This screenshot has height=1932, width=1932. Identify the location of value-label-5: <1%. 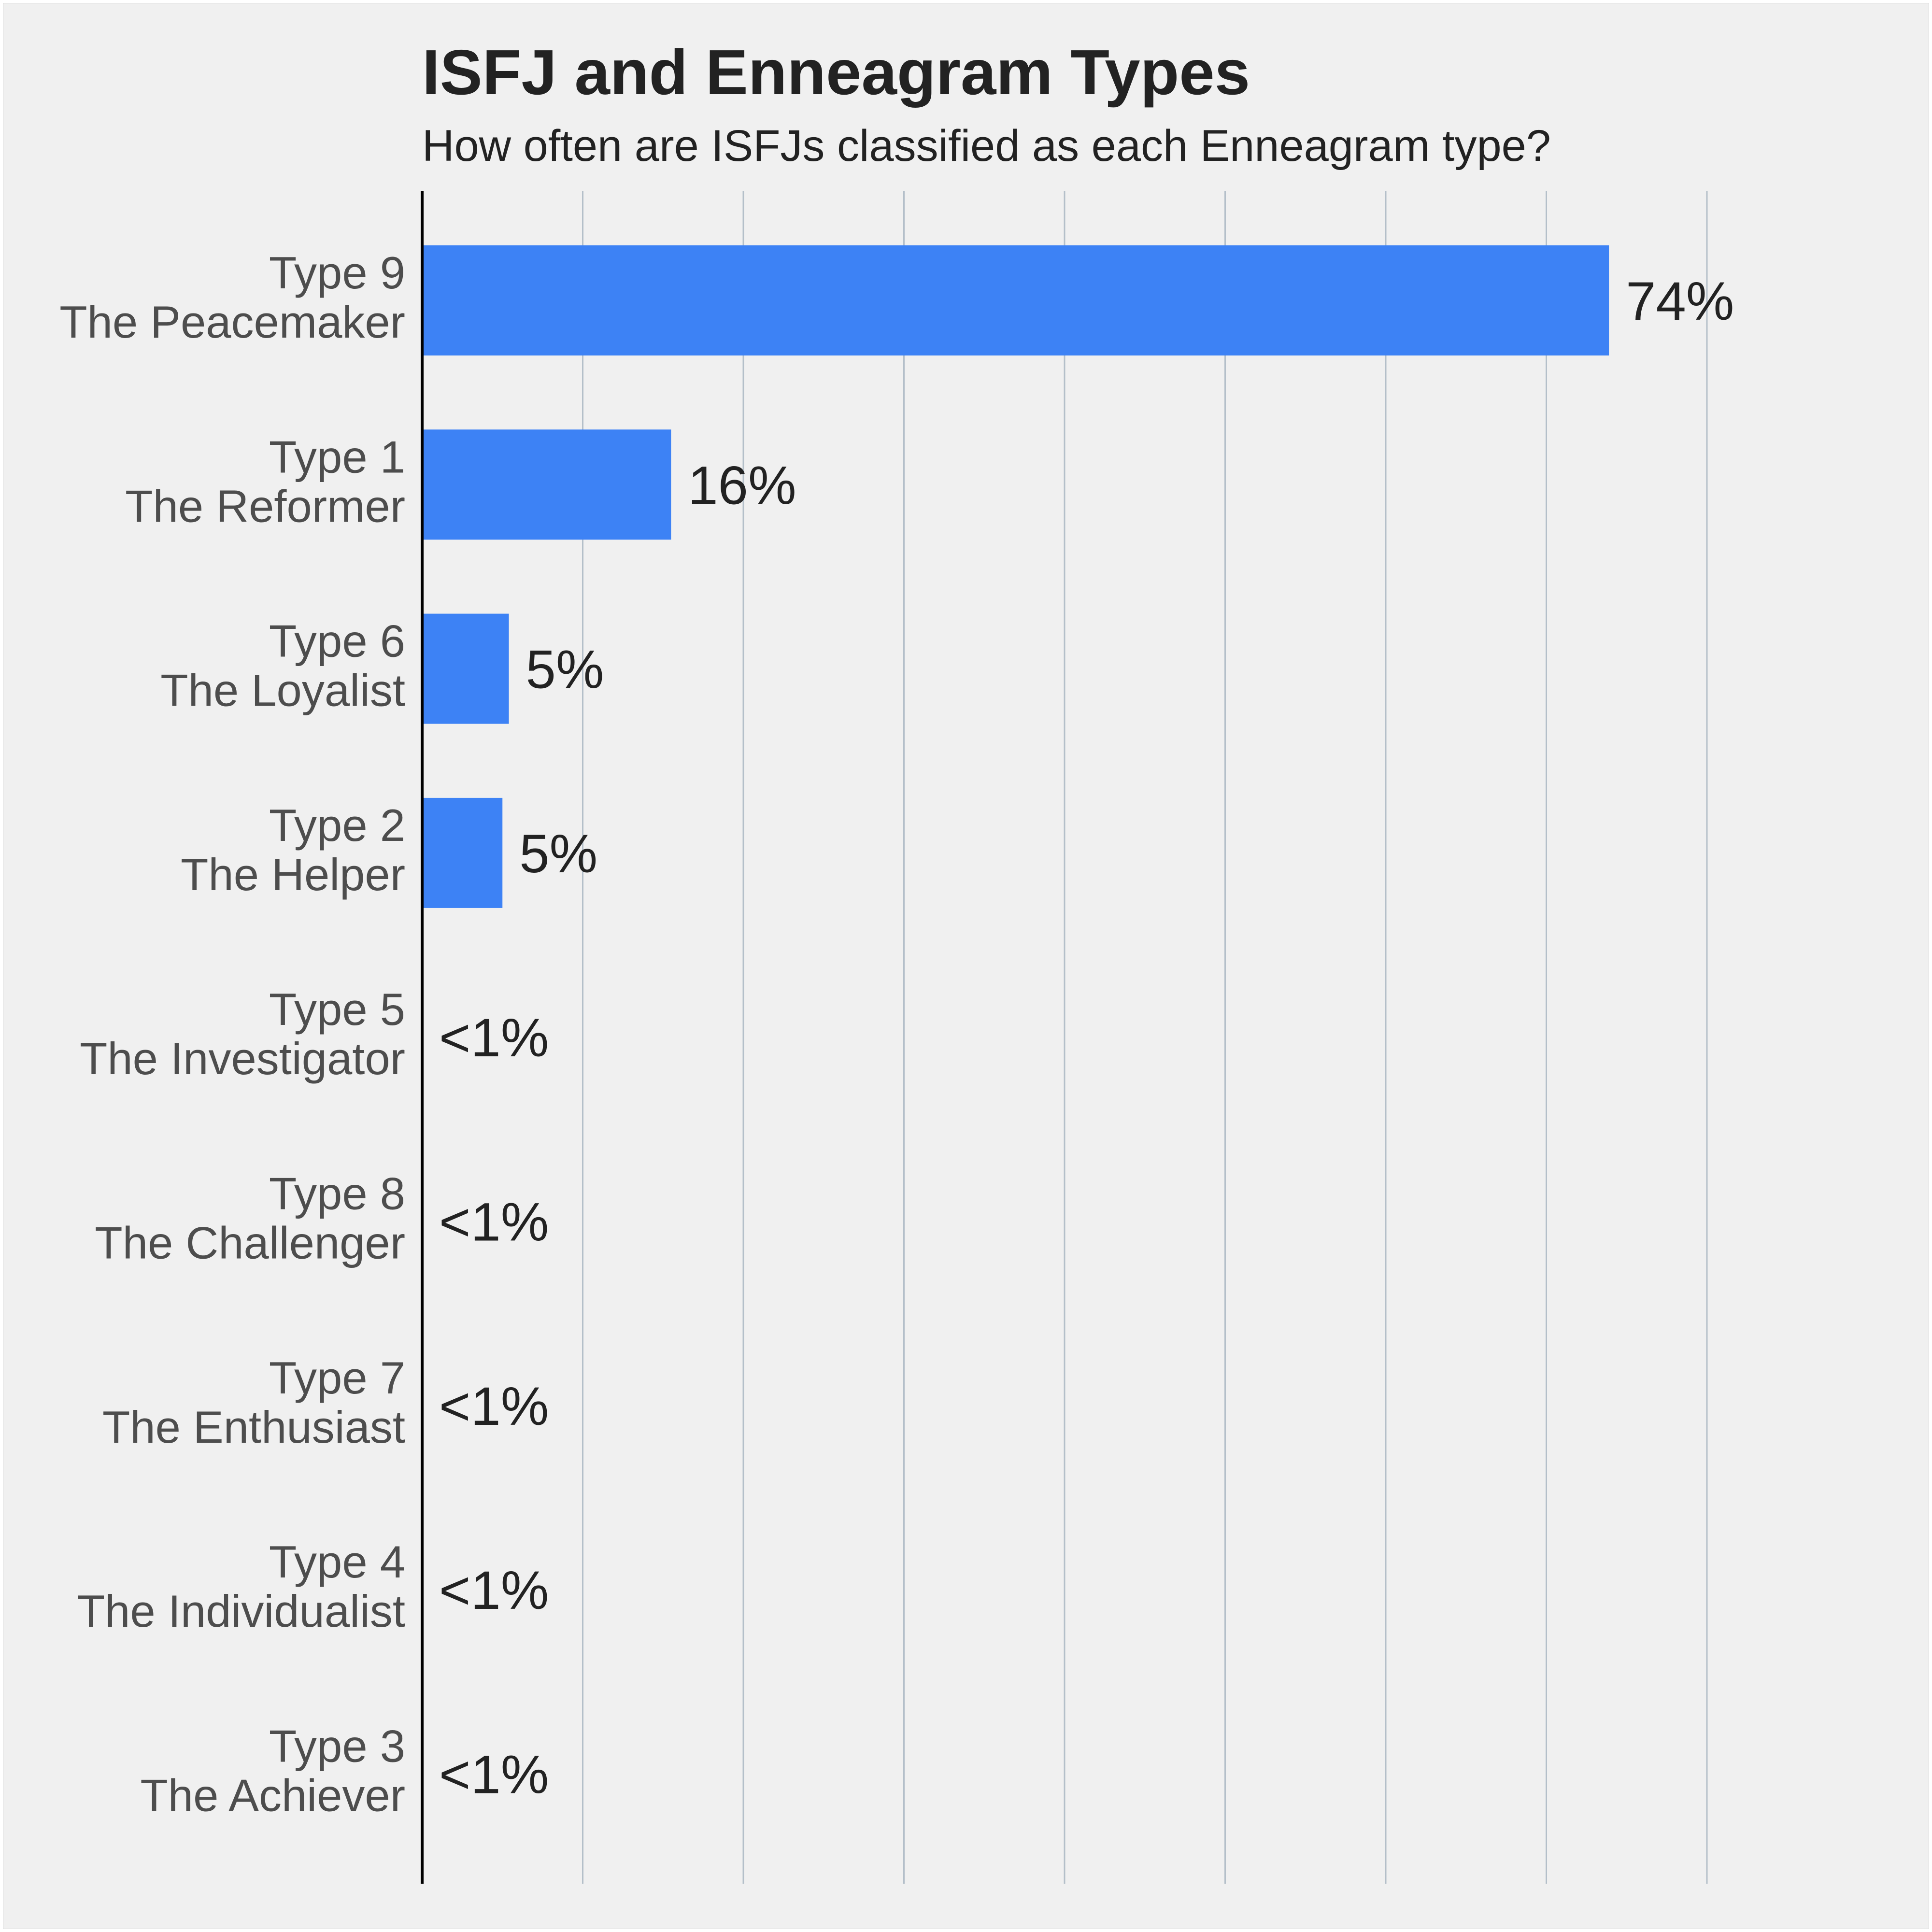
(494, 1222).